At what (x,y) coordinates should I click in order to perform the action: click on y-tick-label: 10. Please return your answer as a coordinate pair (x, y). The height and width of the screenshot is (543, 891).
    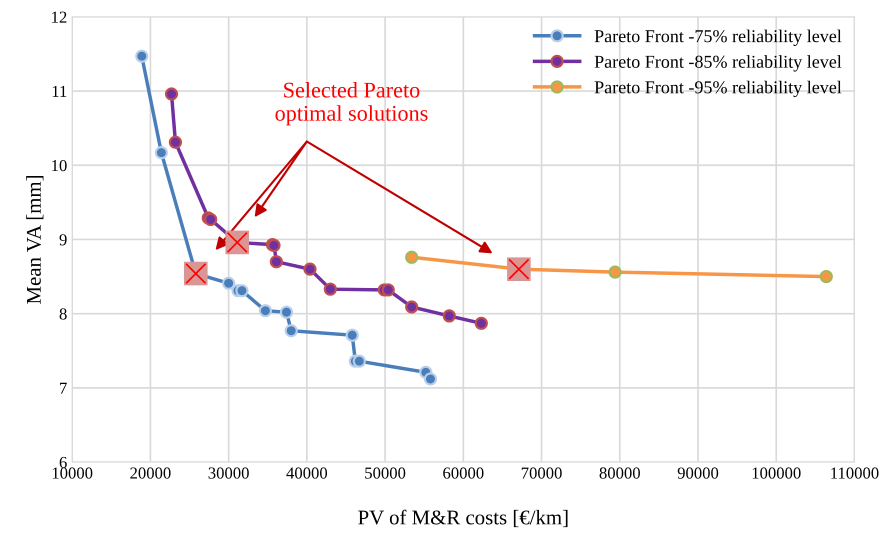
    Looking at the image, I should click on (59, 166).